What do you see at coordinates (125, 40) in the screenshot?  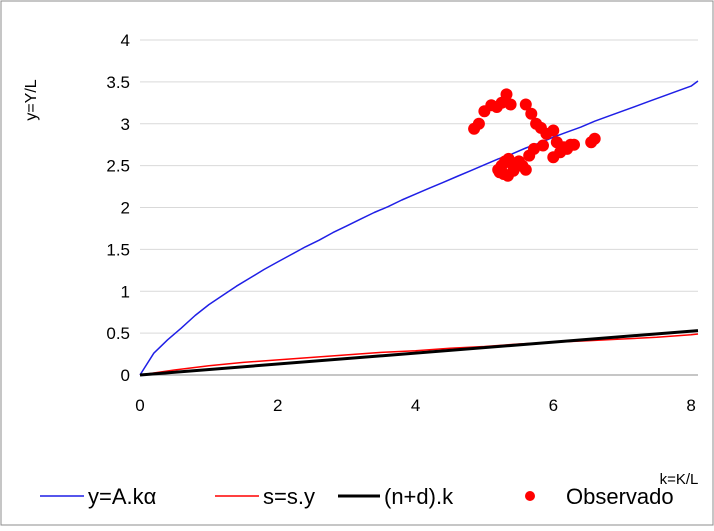 I see `y-tick-label: 4` at bounding box center [125, 40].